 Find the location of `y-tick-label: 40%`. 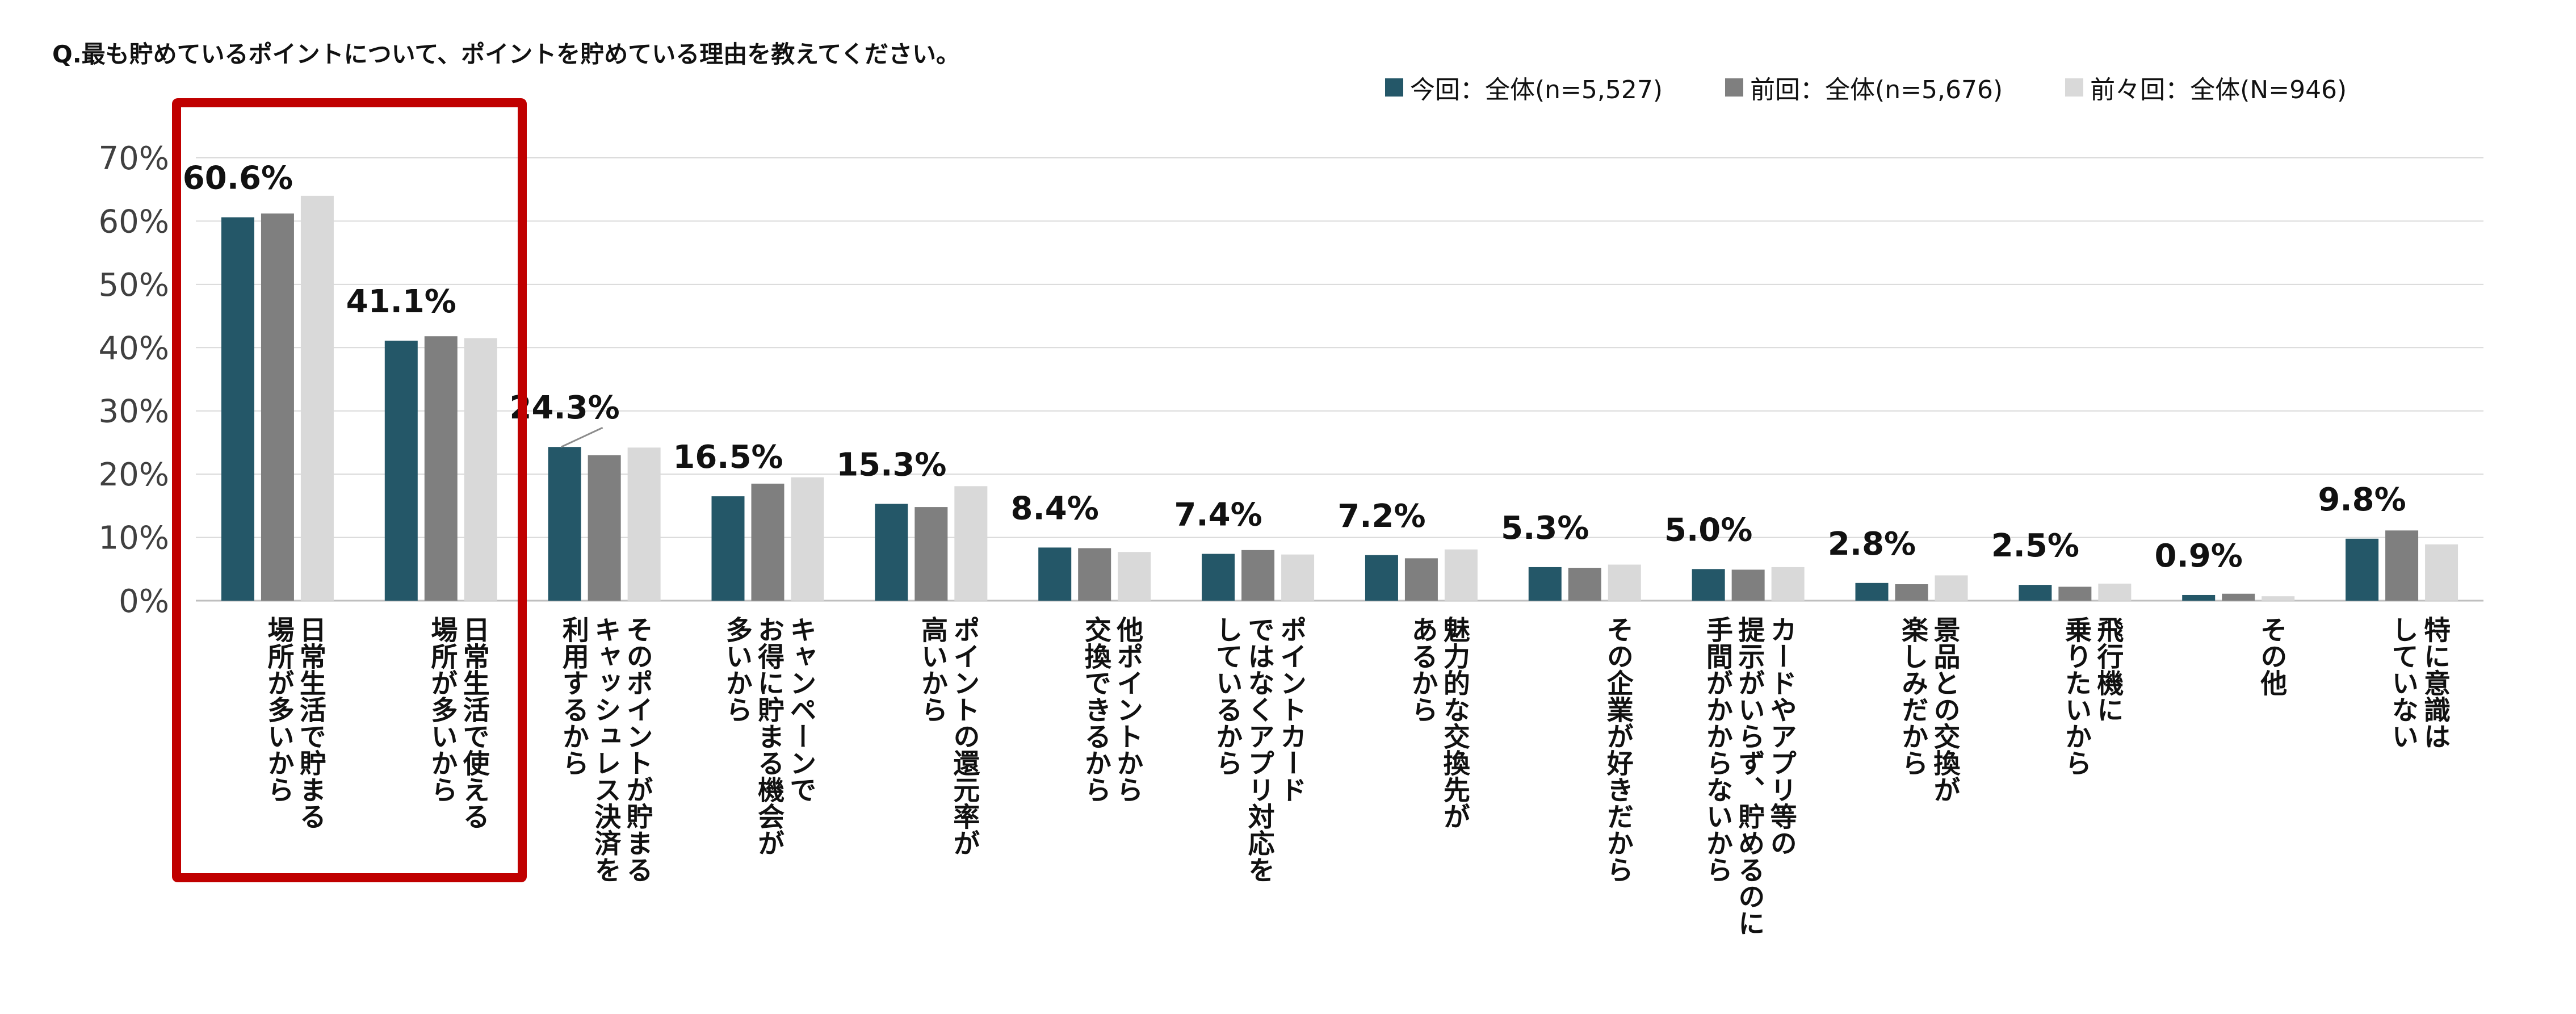

y-tick-label: 40% is located at coordinates (134, 348).